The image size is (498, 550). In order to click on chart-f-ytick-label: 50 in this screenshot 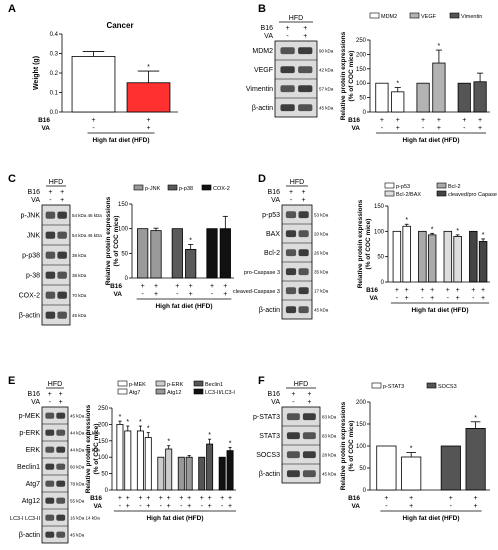, I will do `click(362, 469)`.